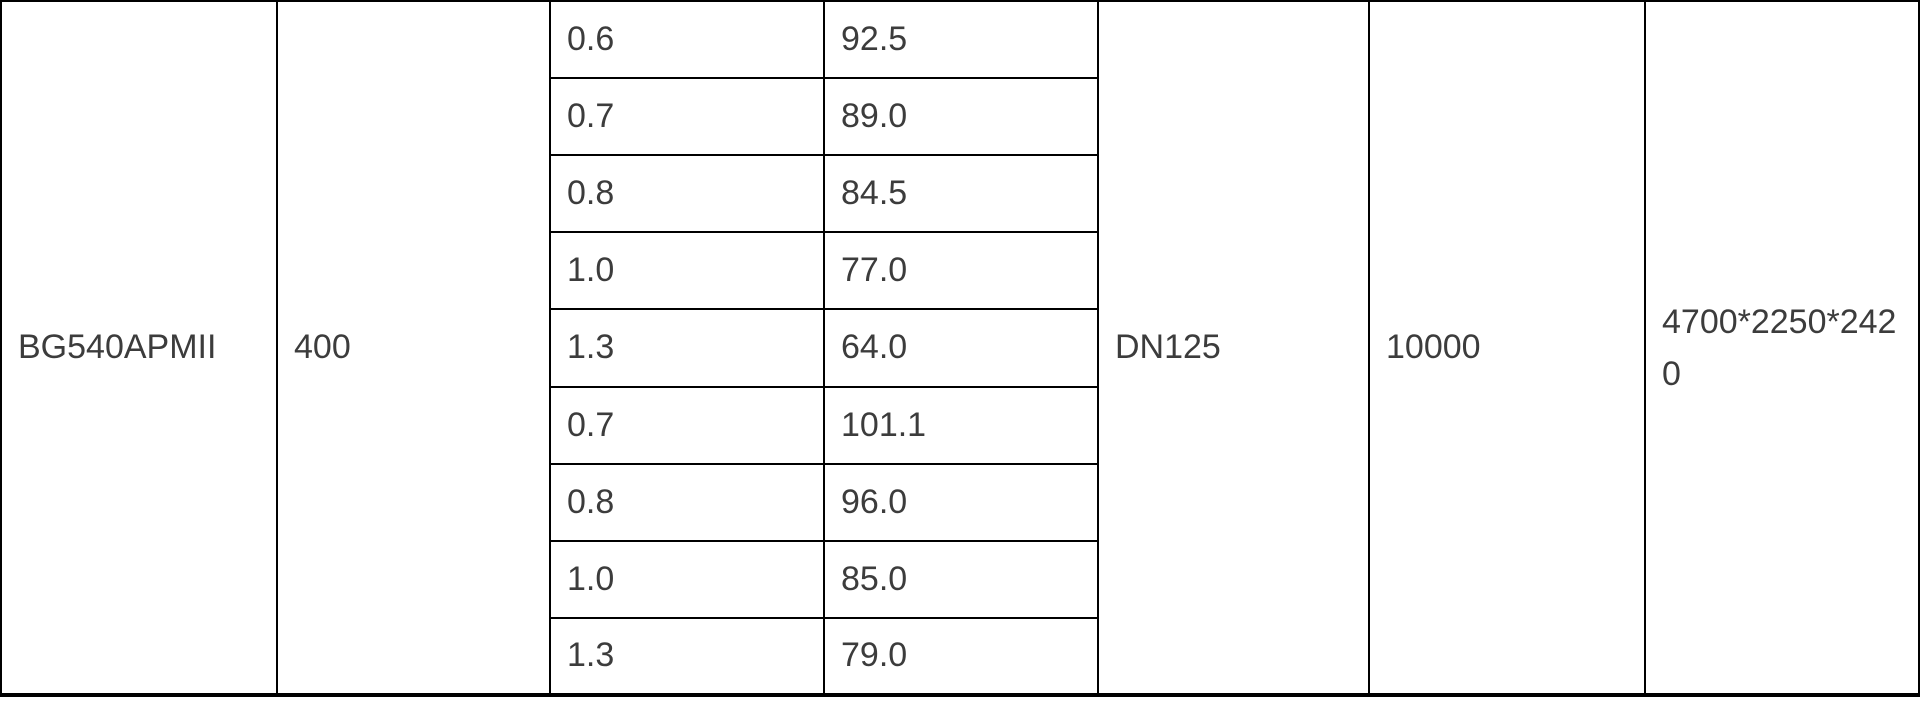  I want to click on table-row: 1.0 77.0, so click(960, 271).